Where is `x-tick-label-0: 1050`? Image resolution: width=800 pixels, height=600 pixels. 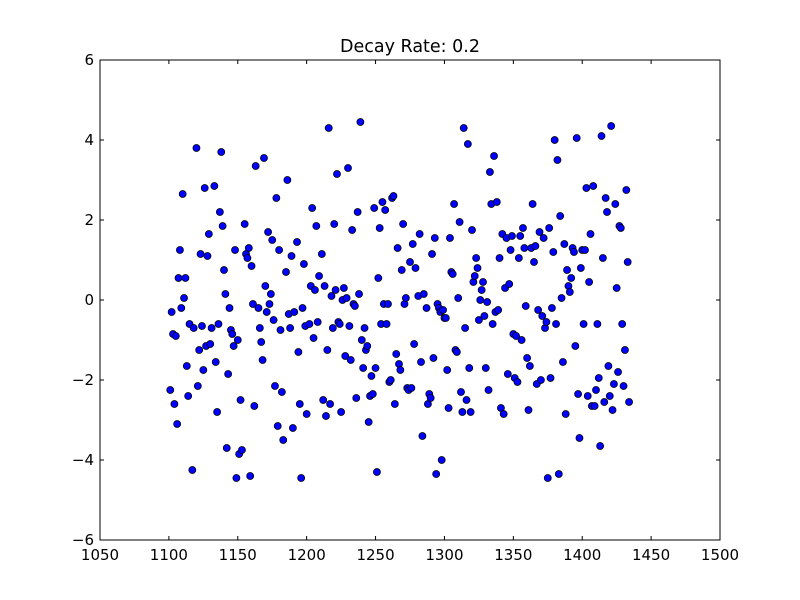
x-tick-label-0: 1050 is located at coordinates (100, 555).